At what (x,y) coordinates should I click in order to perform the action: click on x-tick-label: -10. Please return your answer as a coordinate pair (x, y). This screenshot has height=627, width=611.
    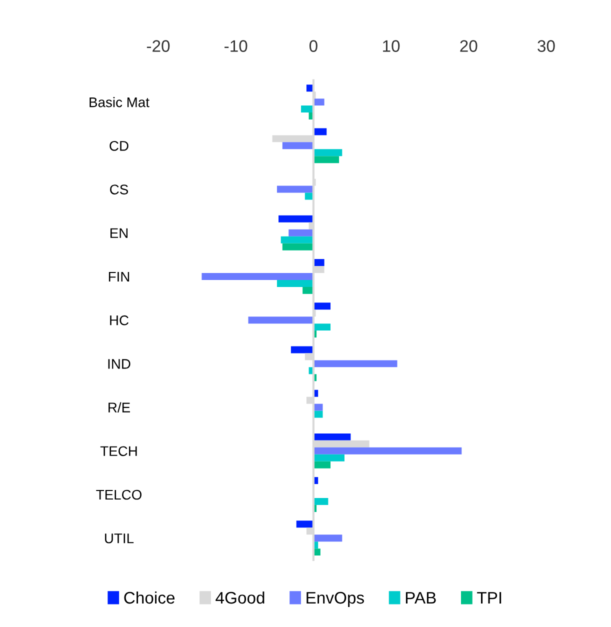
    Looking at the image, I should click on (236, 46).